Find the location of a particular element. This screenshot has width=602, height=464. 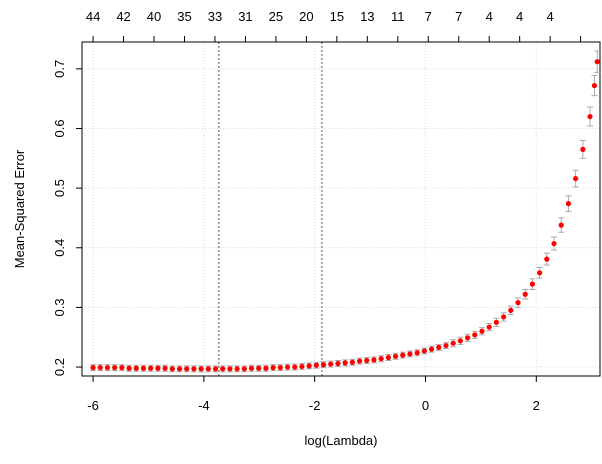

top-tick-label: 20 is located at coordinates (306, 16).